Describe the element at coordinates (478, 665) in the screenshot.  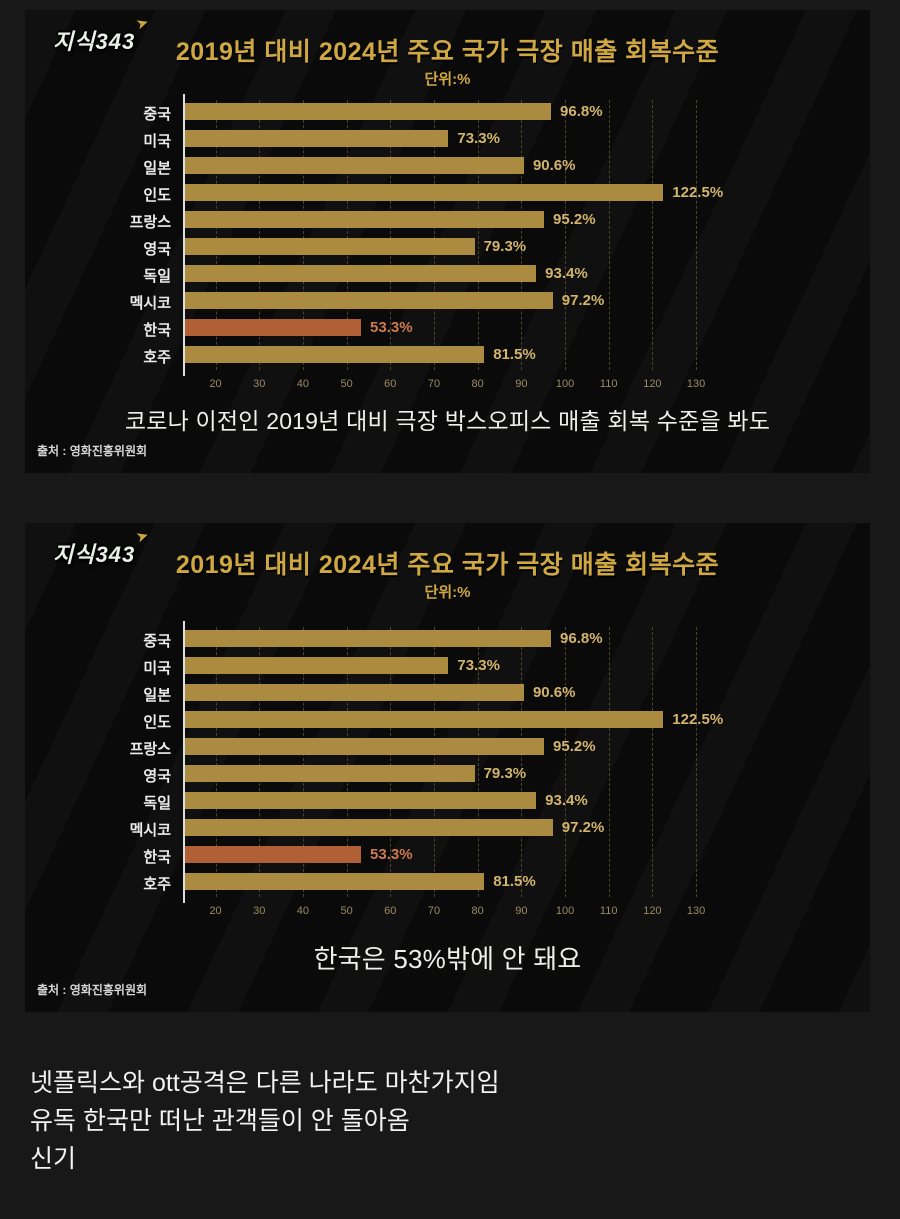
I see `value-label: 73.3%` at that location.